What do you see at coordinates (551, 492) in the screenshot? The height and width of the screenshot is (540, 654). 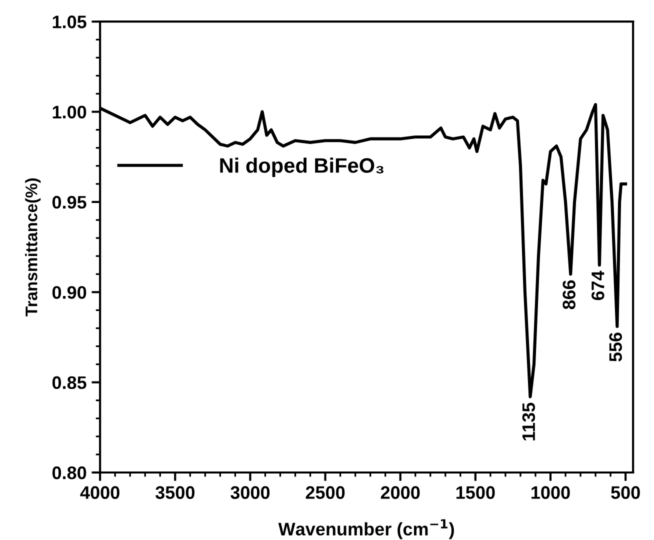 I see `x-tick-label: 1000` at bounding box center [551, 492].